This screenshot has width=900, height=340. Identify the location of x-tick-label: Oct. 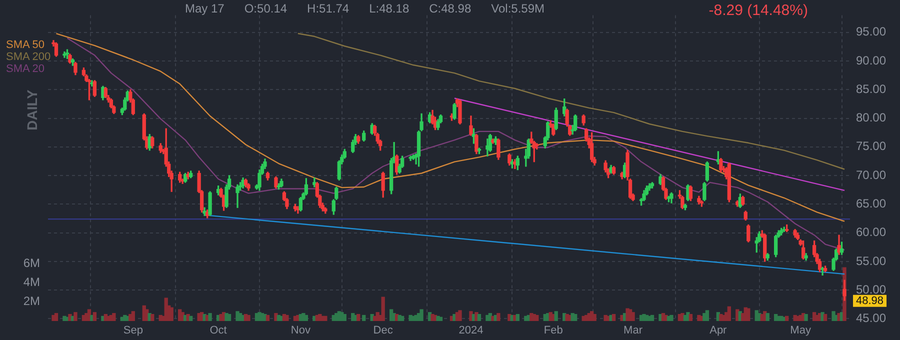
(218, 330).